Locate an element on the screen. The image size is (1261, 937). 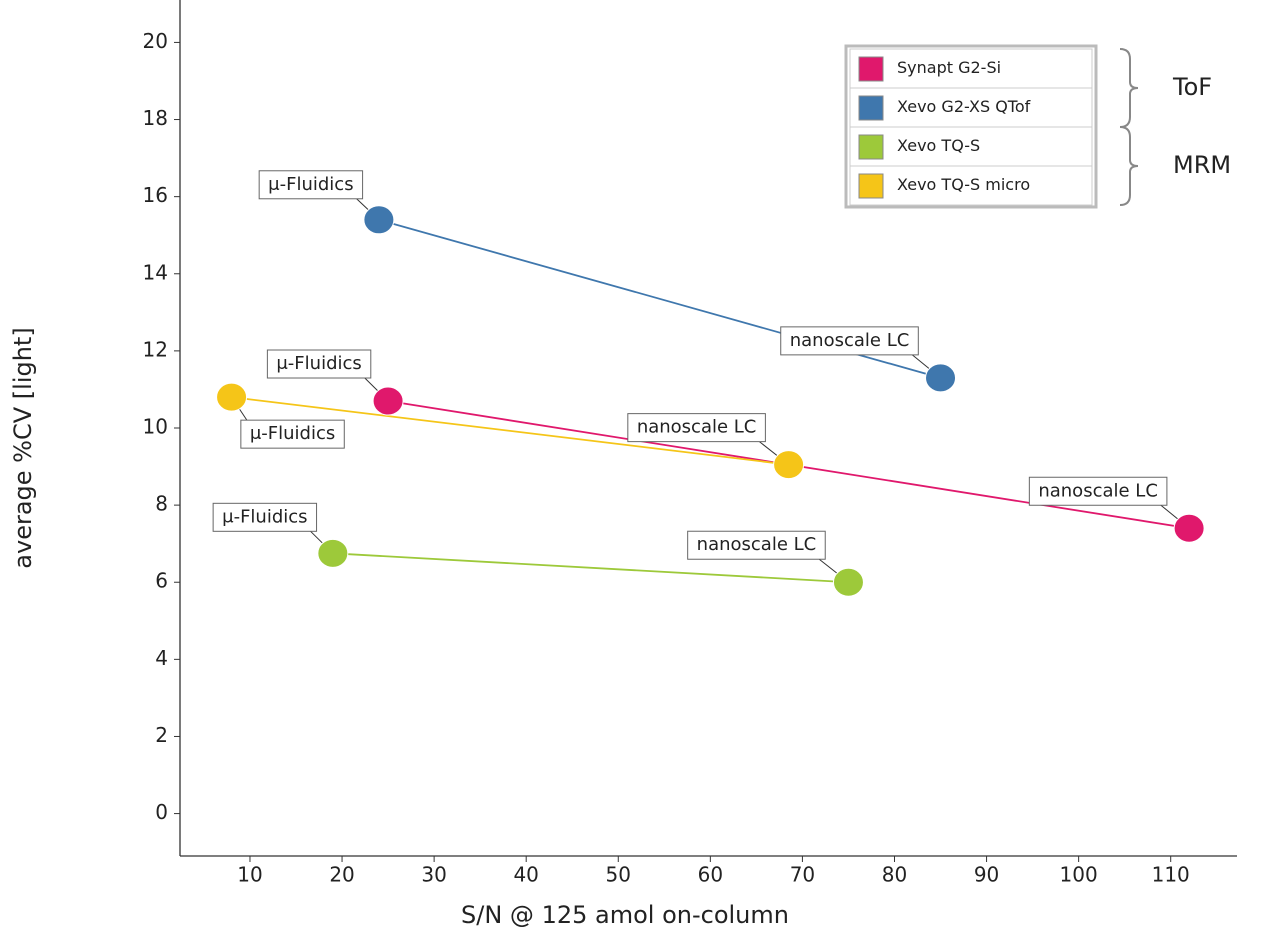
y-tick-label: 8 is located at coordinates (161, 504).